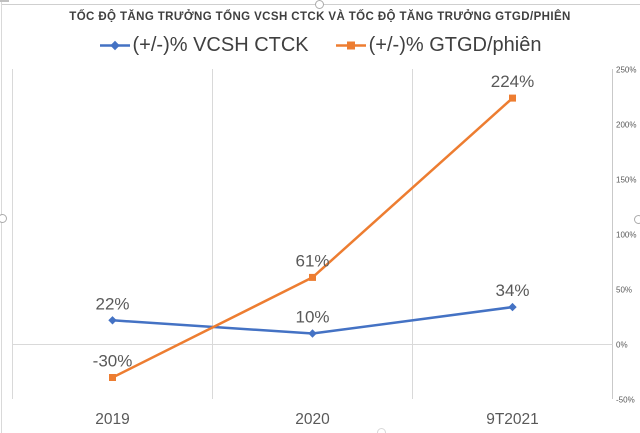 This screenshot has height=433, width=640. I want to click on data-label: 10%, so click(312, 317).